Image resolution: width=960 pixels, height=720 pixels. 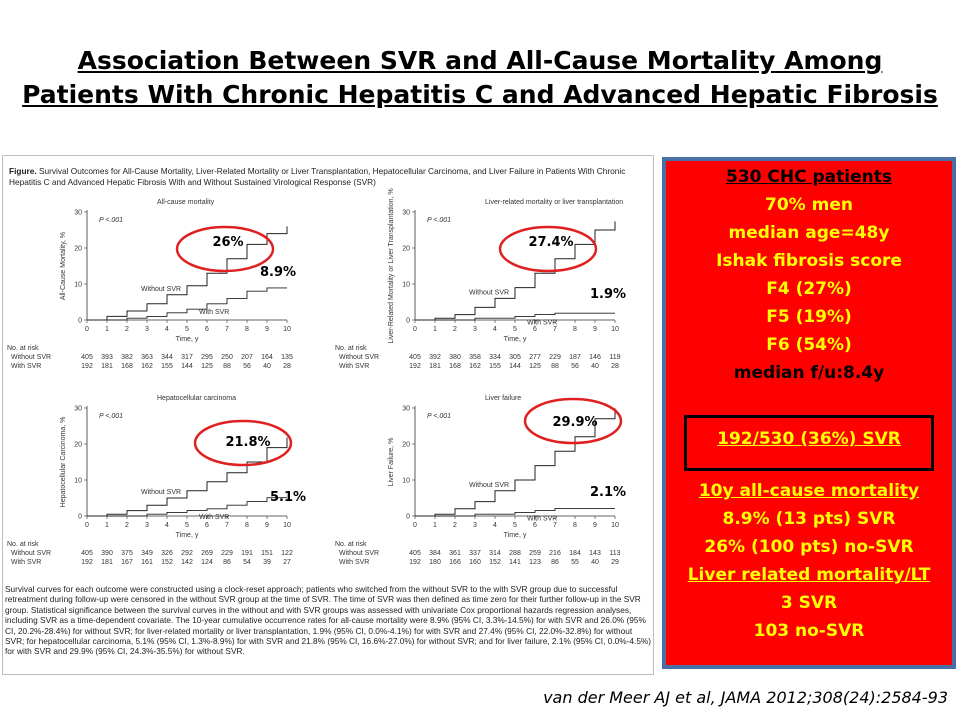 I want to click on summary-line: Ishak fibrosis score, so click(x=809, y=261).